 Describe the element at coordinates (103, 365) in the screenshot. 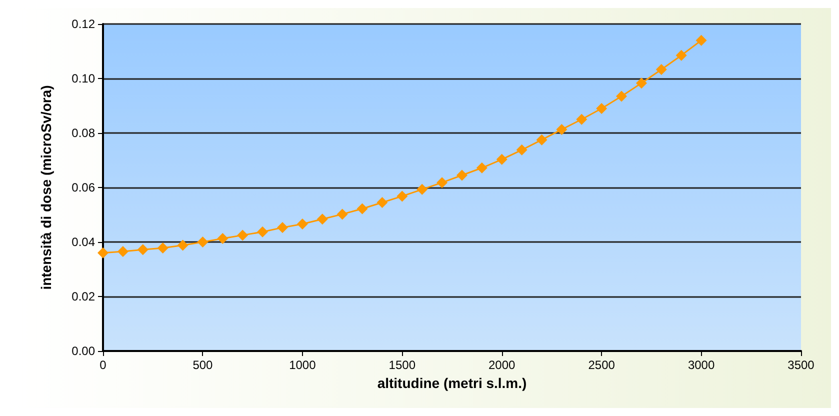

I see `x-tick-label: 0` at that location.